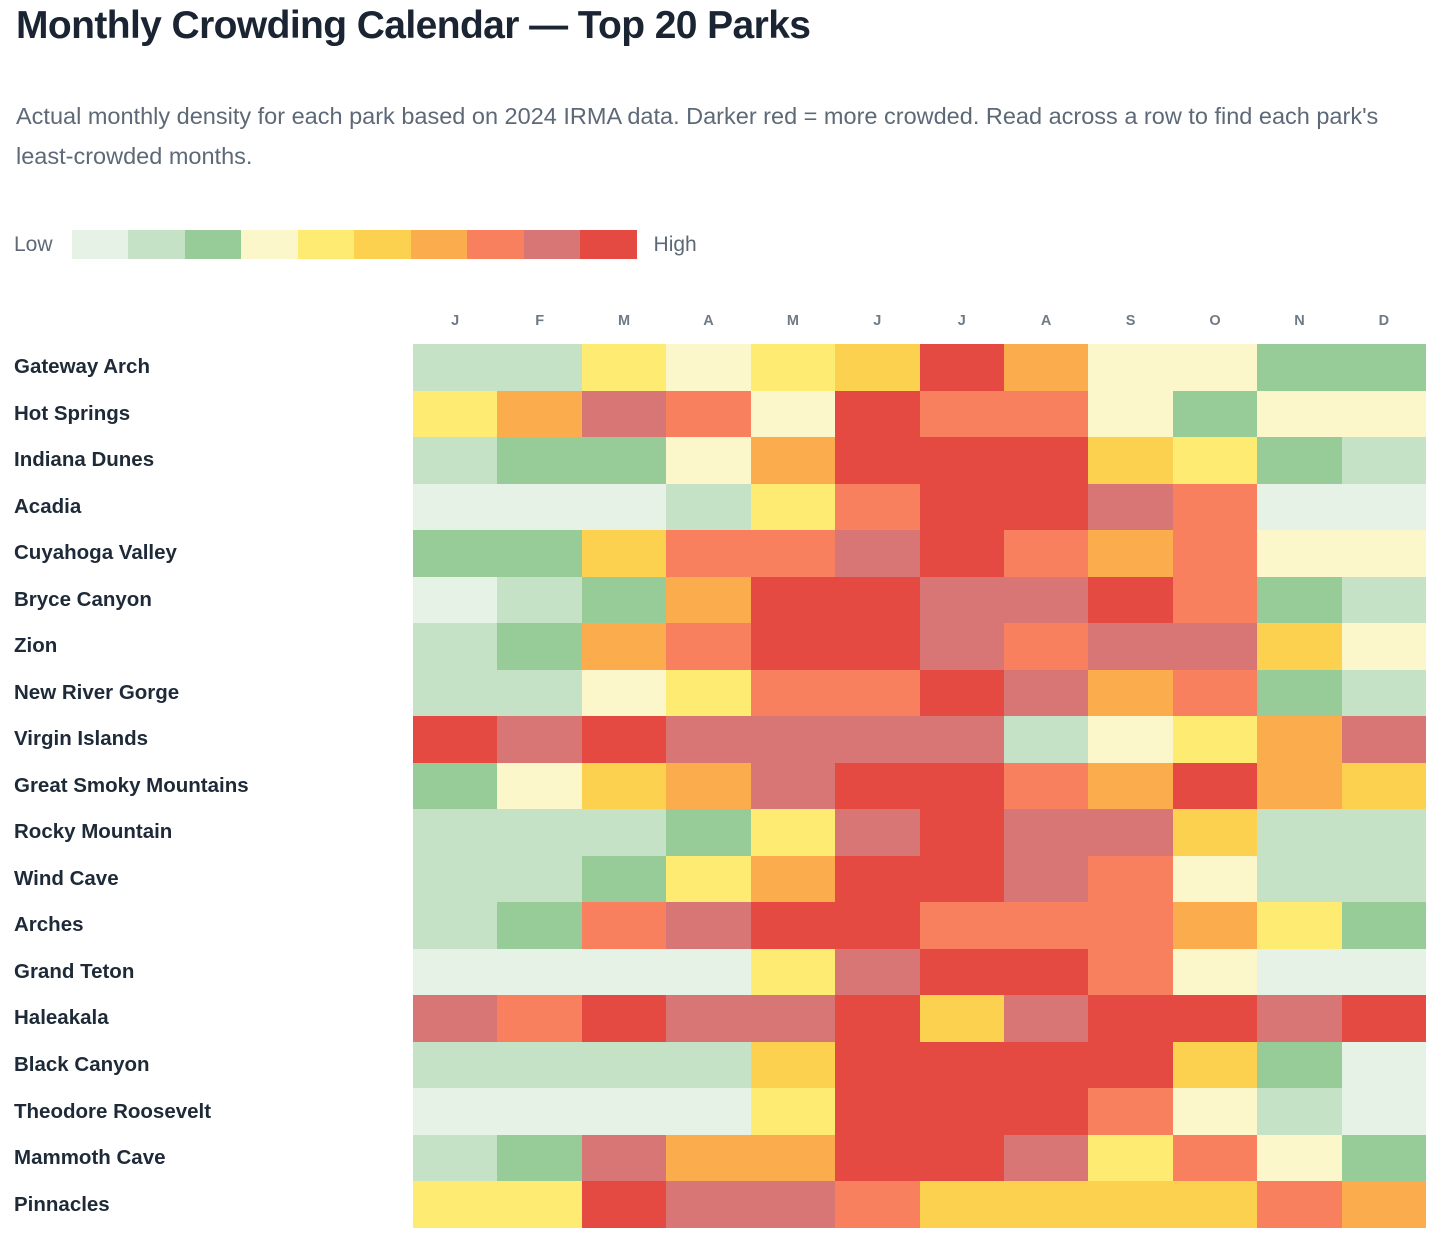 The image size is (1440, 1240). I want to click on heatmap-row: Black Canyon, so click(713, 1065).